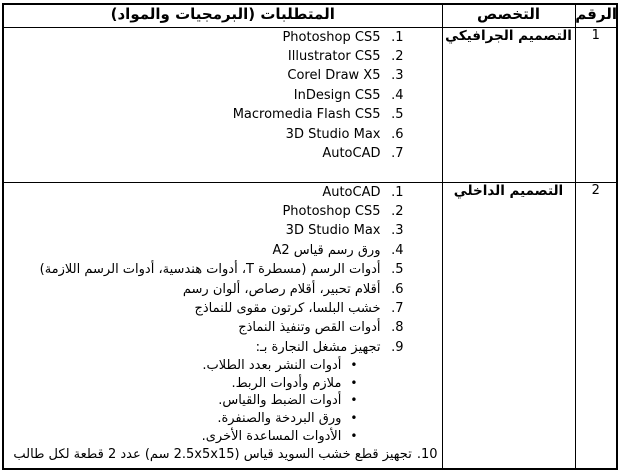  What do you see at coordinates (508, 15) in the screenshot?
I see `header-specialization: التخصص` at bounding box center [508, 15].